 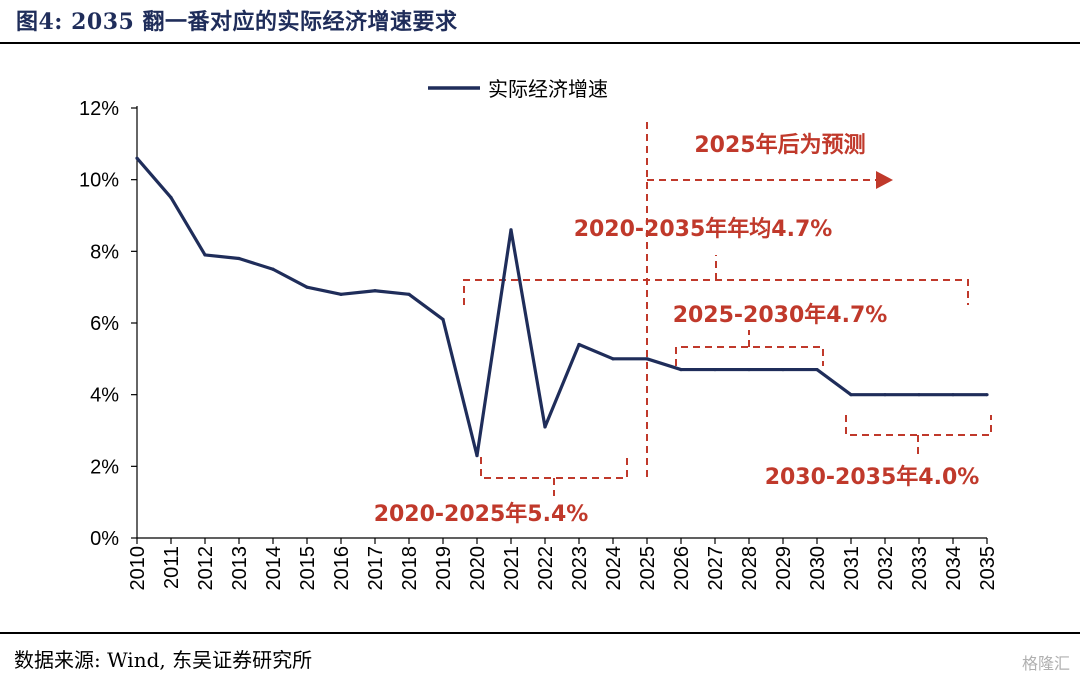 What do you see at coordinates (818, 568) in the screenshot?
I see `x-tick-label: 2030` at bounding box center [818, 568].